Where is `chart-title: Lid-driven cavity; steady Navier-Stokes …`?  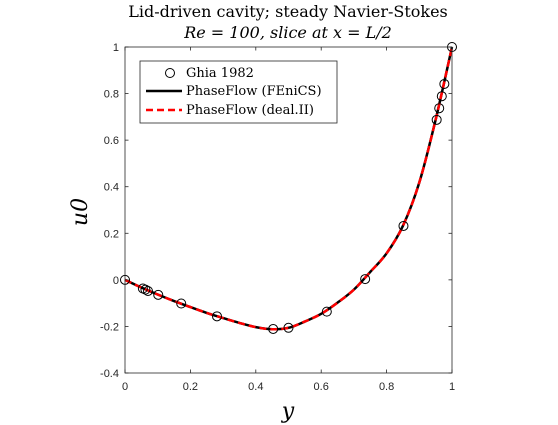
chart-title: Lid-driven cavity; steady Navier-Stokes … is located at coordinates (288, 22).